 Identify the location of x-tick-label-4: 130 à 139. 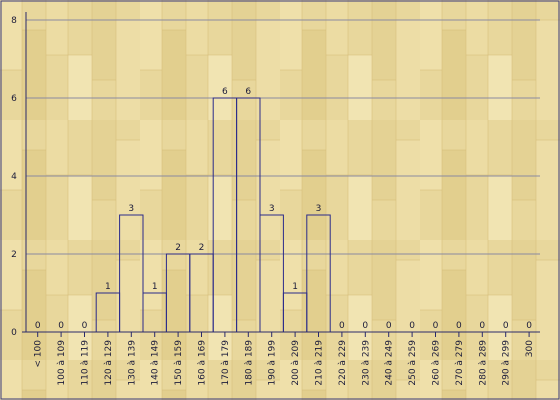
(132, 363).